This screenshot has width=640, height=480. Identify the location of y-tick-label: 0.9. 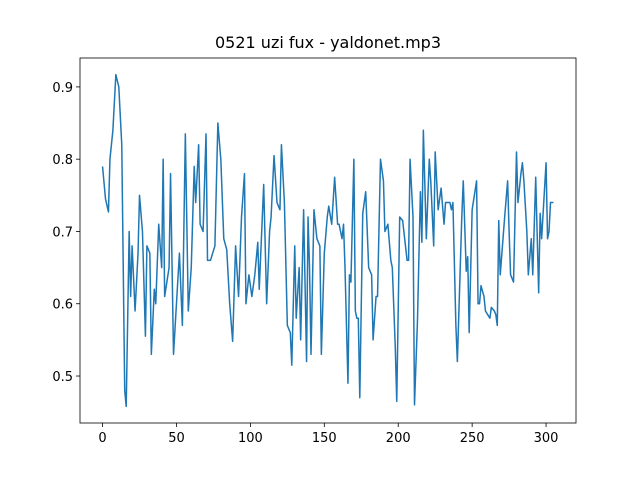
(62, 88).